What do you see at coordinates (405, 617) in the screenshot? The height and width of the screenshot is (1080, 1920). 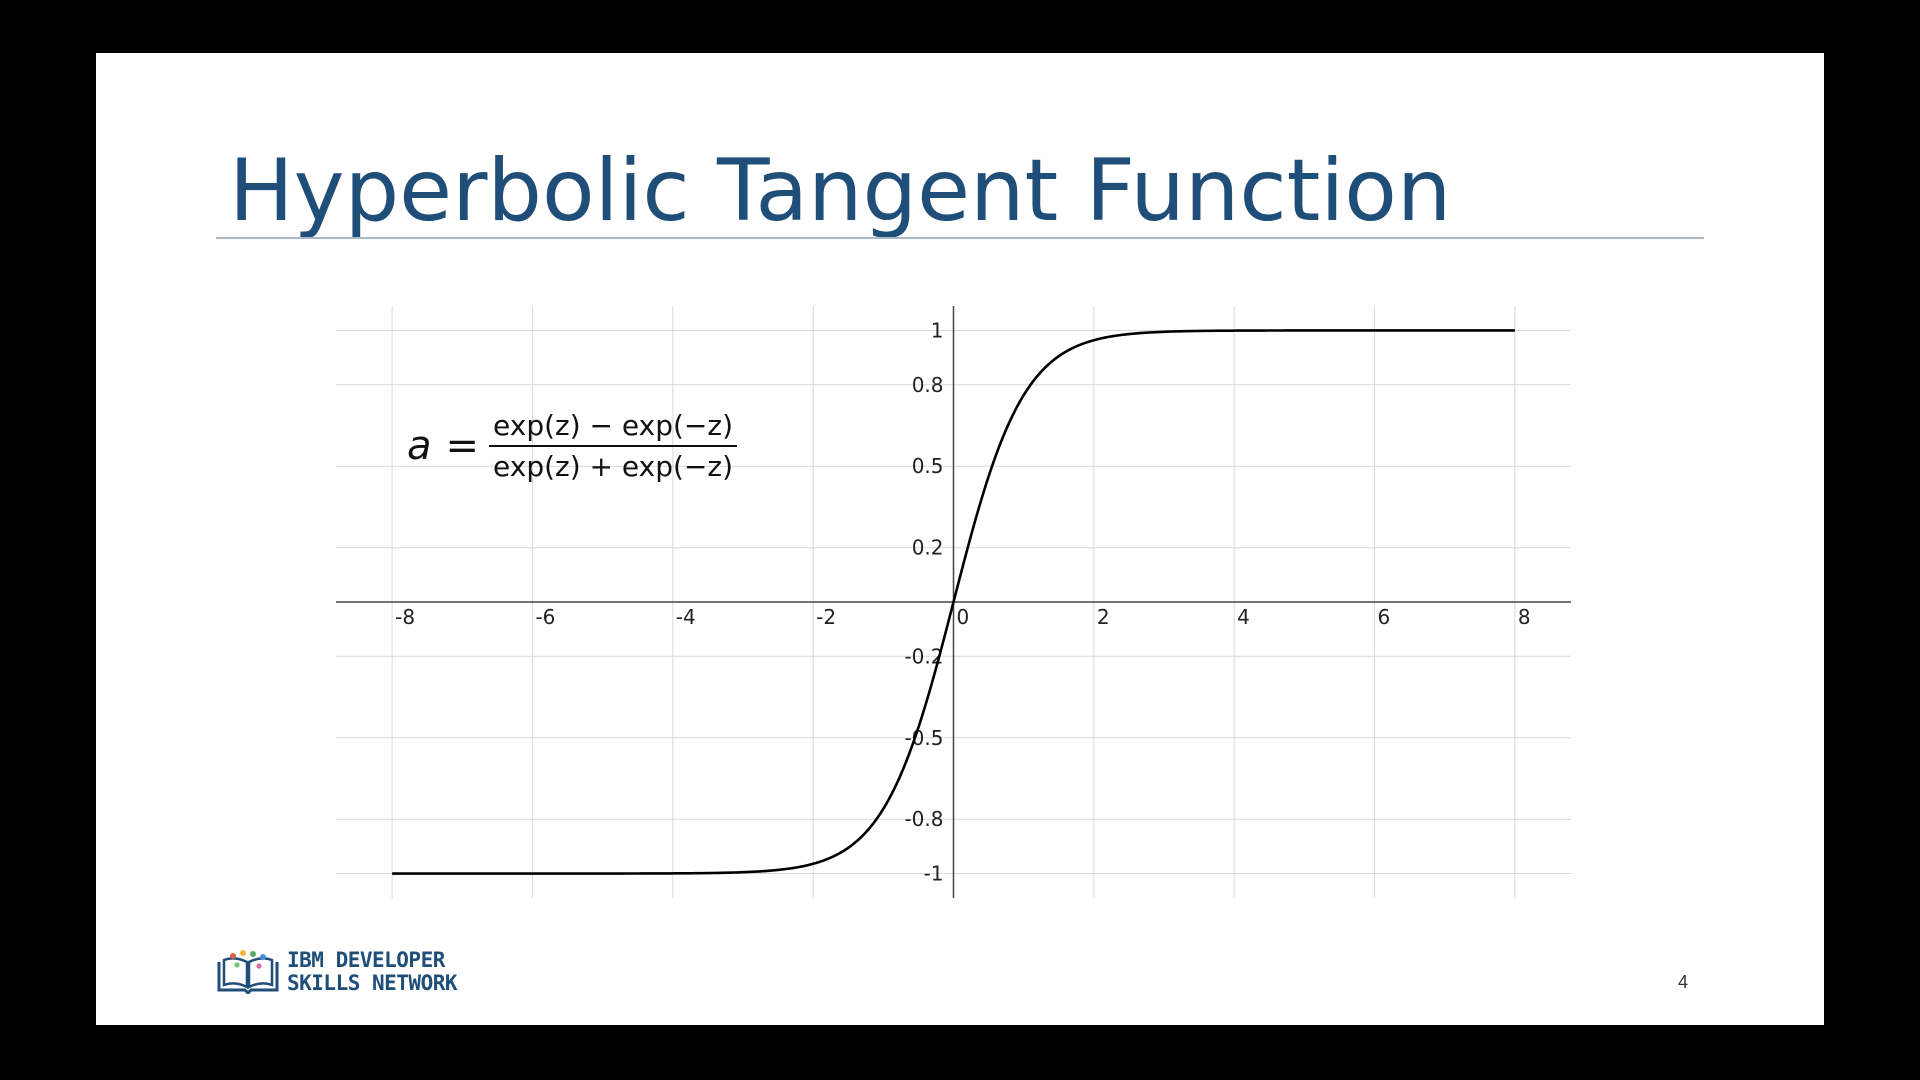 I see `x-tick-label-0: -8` at bounding box center [405, 617].